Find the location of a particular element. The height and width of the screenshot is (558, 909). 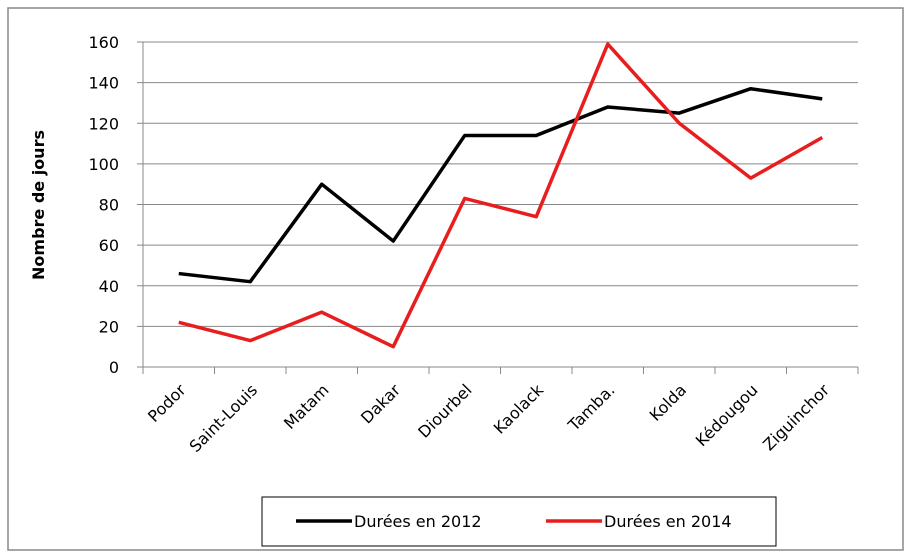

legend-label: Durées en 2014 is located at coordinates (668, 521).